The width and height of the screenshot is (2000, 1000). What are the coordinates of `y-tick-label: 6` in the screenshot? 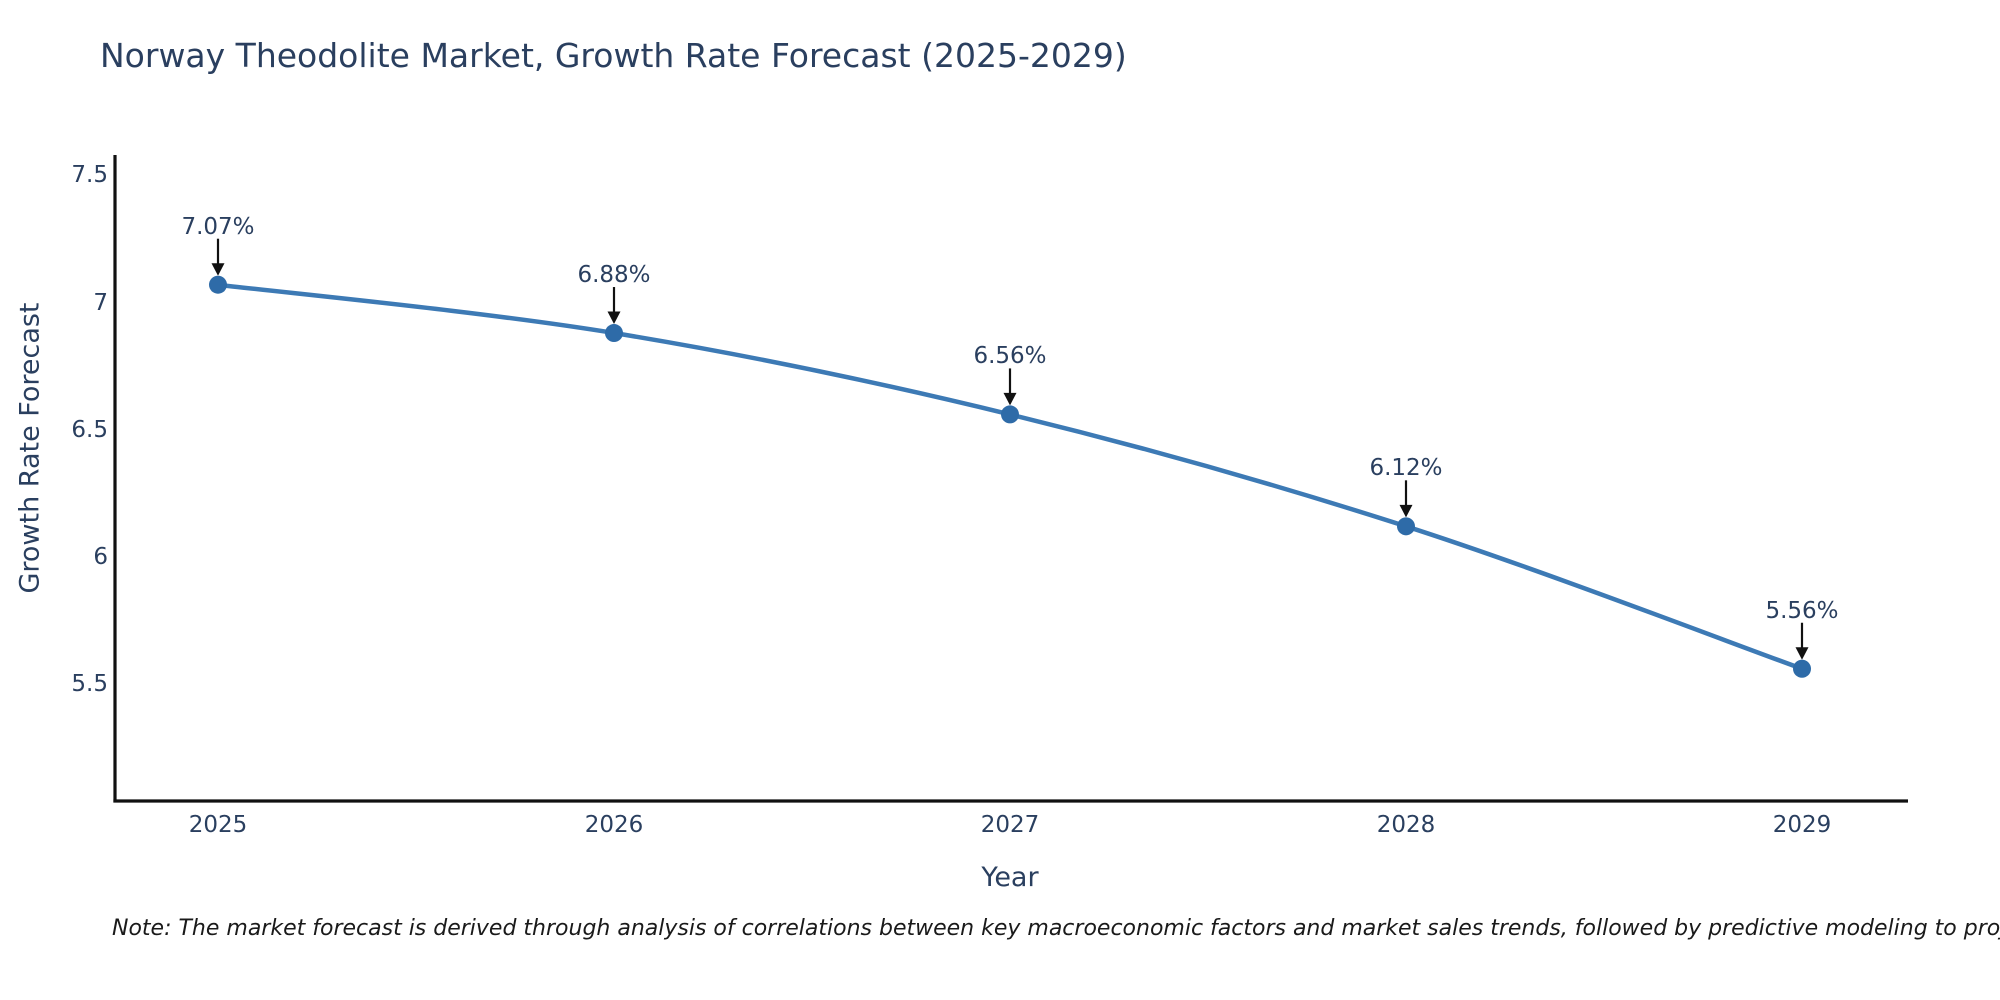 It's located at (100, 556).